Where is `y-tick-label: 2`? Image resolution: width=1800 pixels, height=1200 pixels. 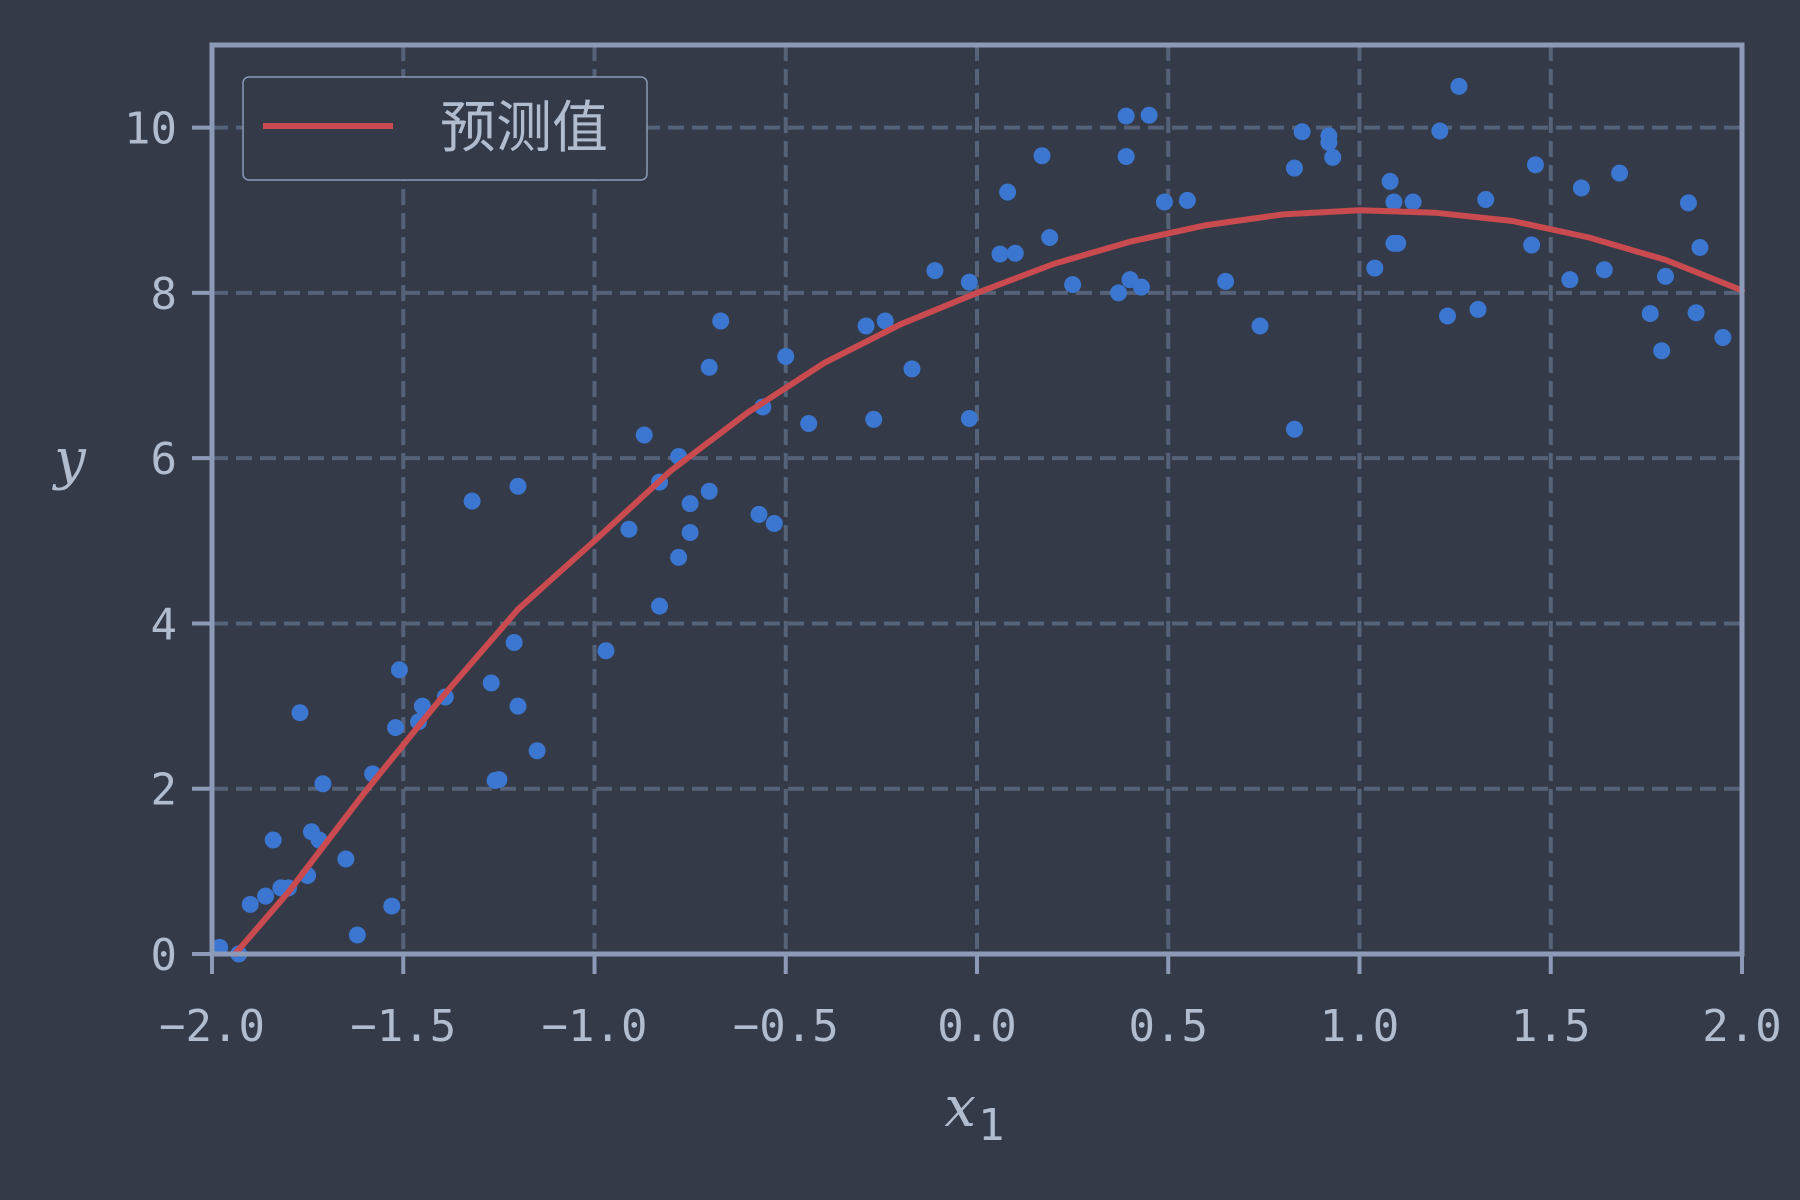
y-tick-label: 2 is located at coordinates (164, 790).